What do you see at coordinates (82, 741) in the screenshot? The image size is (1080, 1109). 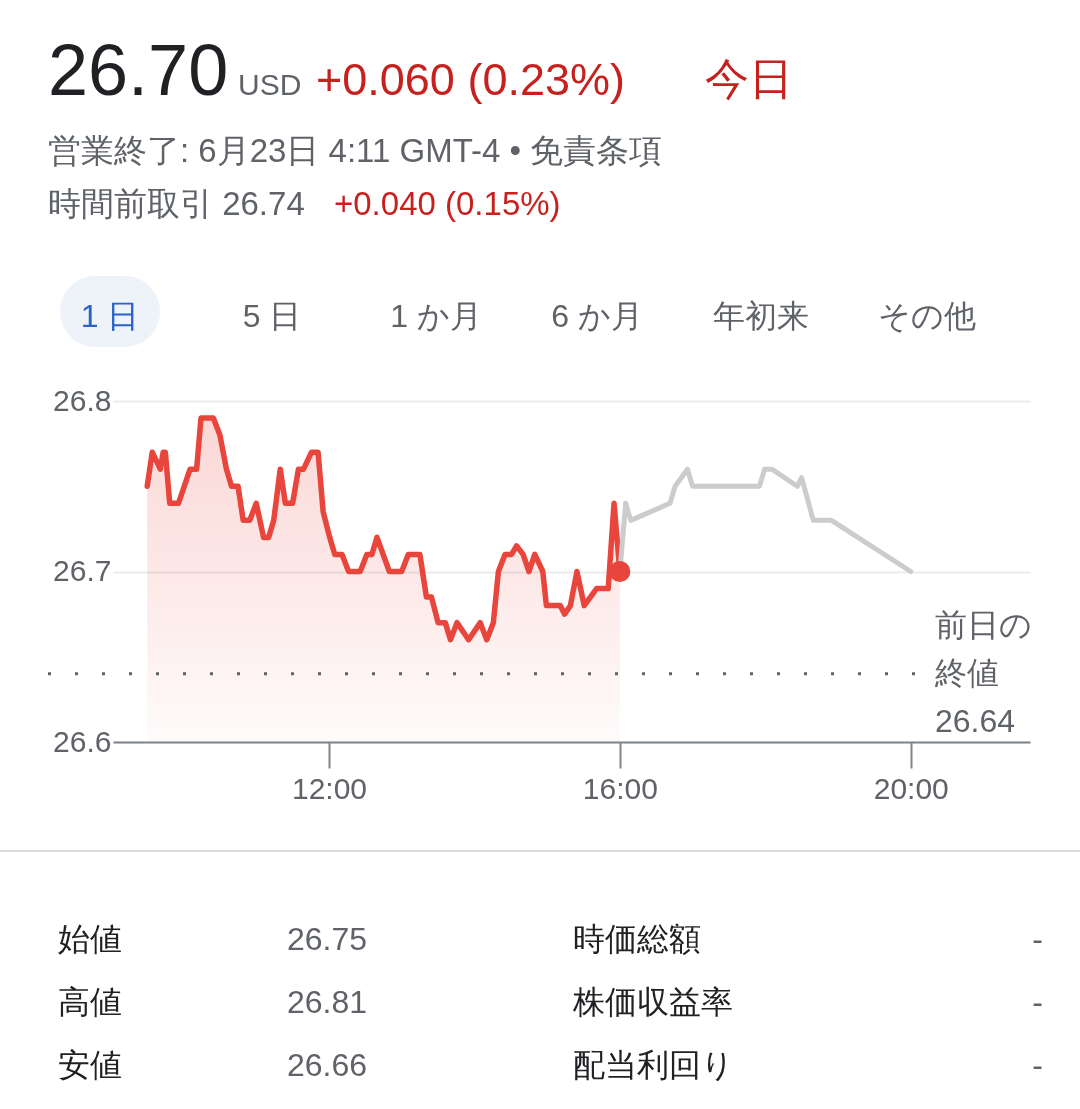 I see `y-tick-label: 26.6` at bounding box center [82, 741].